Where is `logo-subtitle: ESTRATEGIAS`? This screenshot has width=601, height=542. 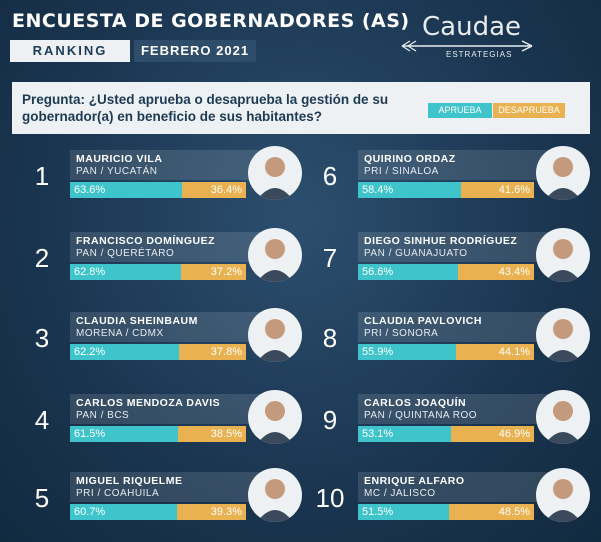 logo-subtitle: ESTRATEGIAS is located at coordinates (479, 54).